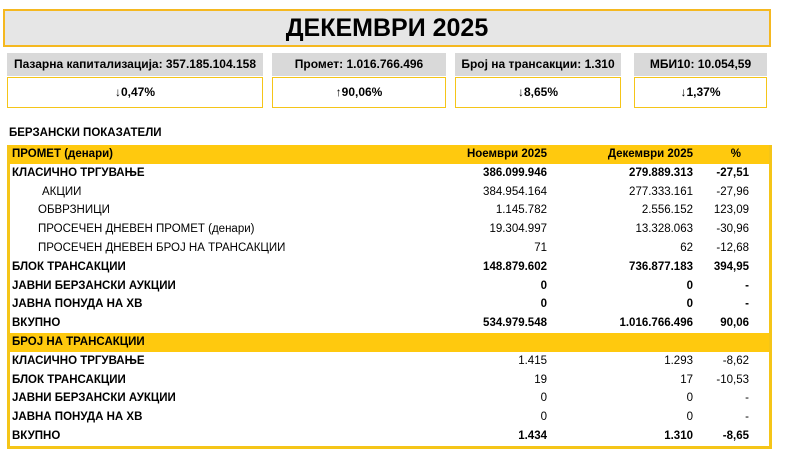 The width and height of the screenshot is (785, 449). Describe the element at coordinates (700, 92) in the screenshot. I see `stat-change: ↓1,37%` at that location.